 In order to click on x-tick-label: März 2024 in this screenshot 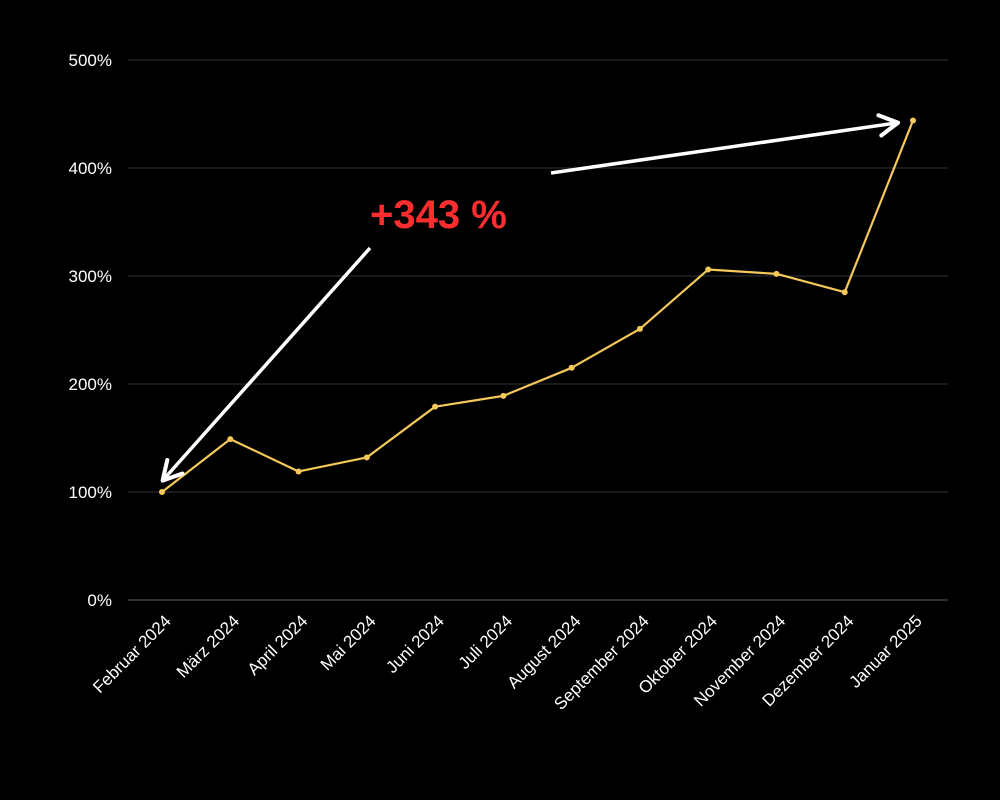, I will do `click(208, 646)`.